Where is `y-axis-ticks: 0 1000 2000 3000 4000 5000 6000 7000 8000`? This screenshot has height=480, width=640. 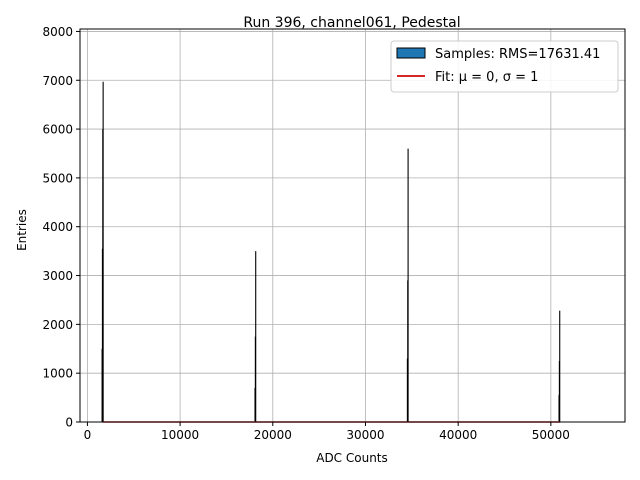
y-axis-ticks: 0 1000 2000 3000 4000 5000 6000 7000 8000 is located at coordinates (61, 227).